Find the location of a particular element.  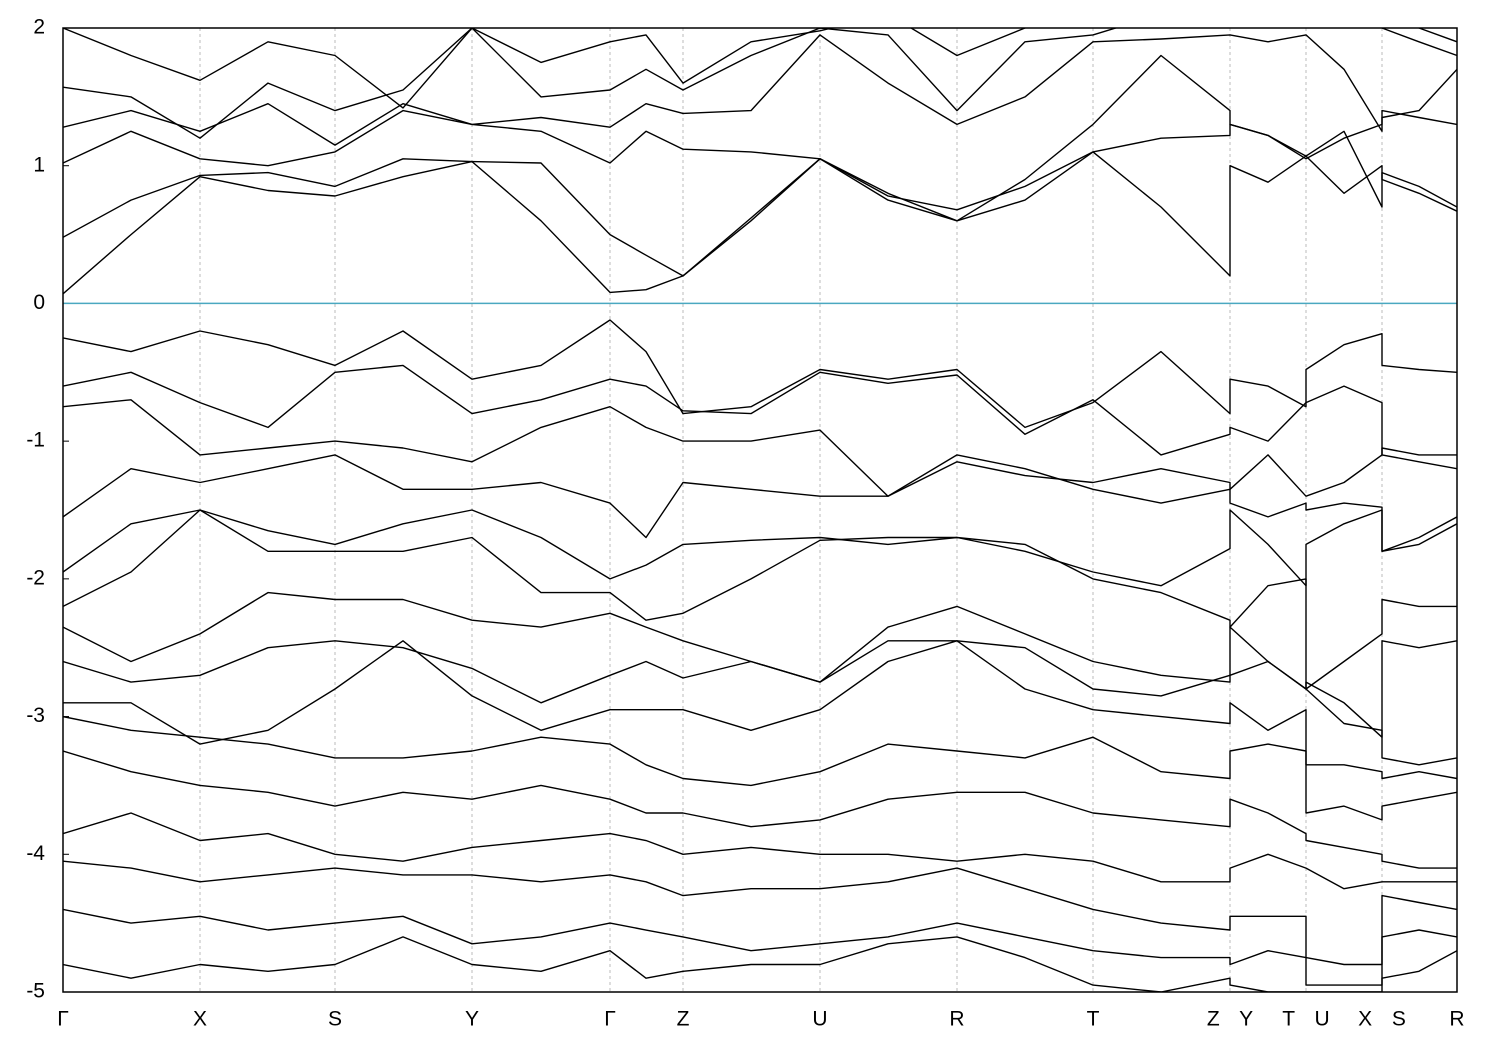

x-tick-label: Z is located at coordinates (683, 1019).